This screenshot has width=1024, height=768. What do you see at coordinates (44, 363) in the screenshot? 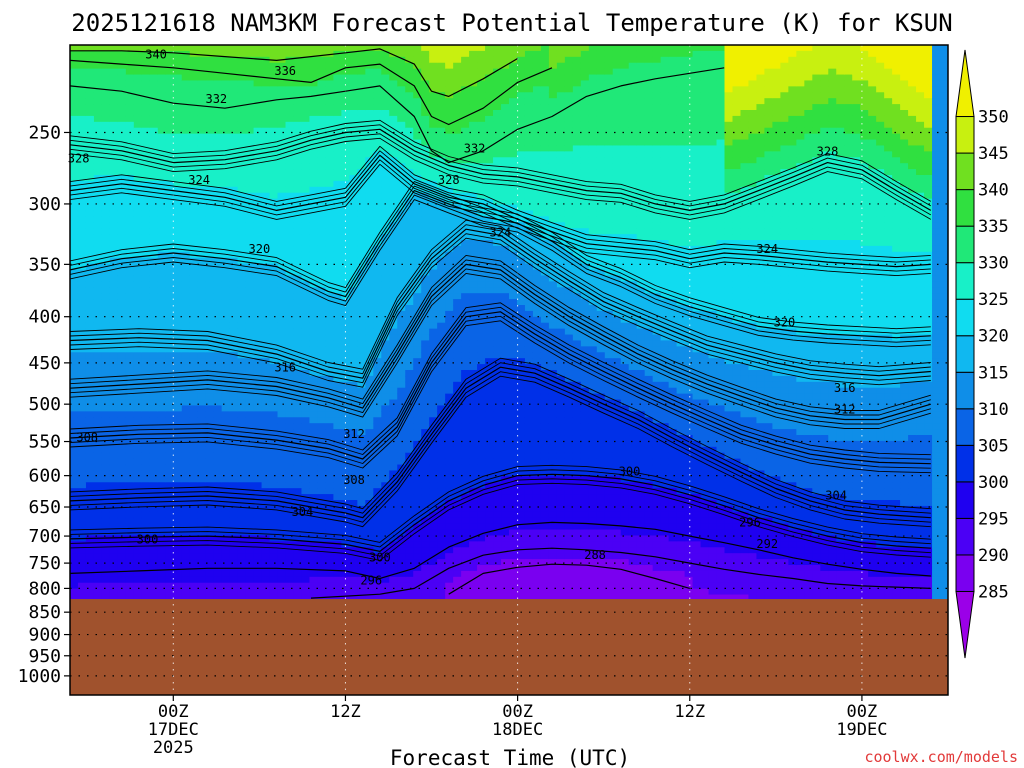
I see `y-tick-label: 450` at bounding box center [44, 363].